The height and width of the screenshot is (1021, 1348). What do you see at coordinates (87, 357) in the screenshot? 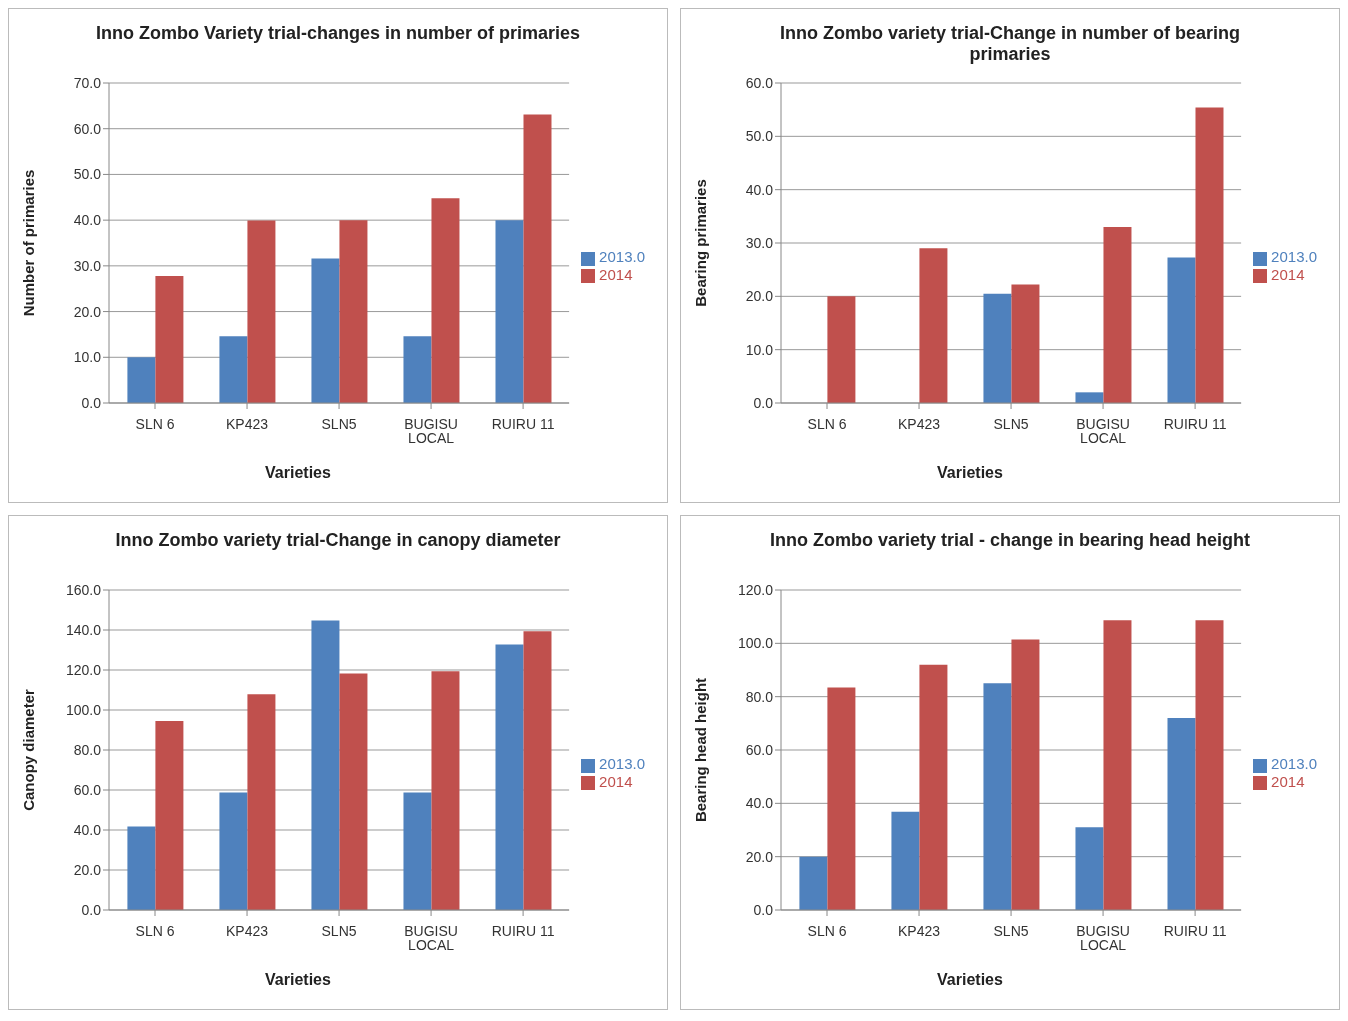
I see `y-tick-label: 10.0` at bounding box center [87, 357].